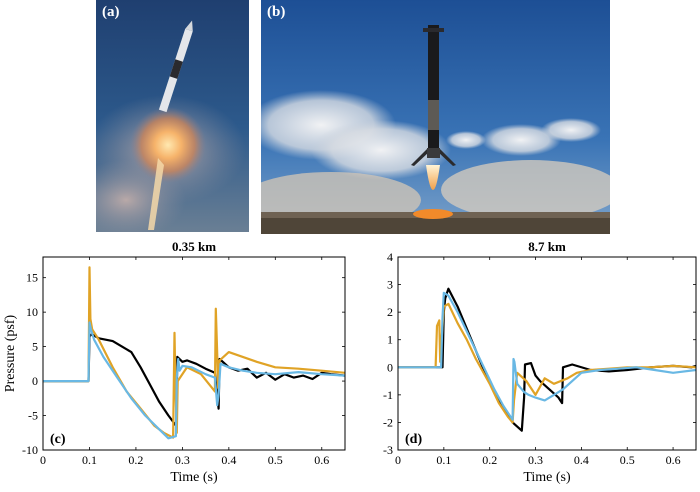 The image size is (700, 492). I want to click on y-tick-label: 15, so click(32, 278).